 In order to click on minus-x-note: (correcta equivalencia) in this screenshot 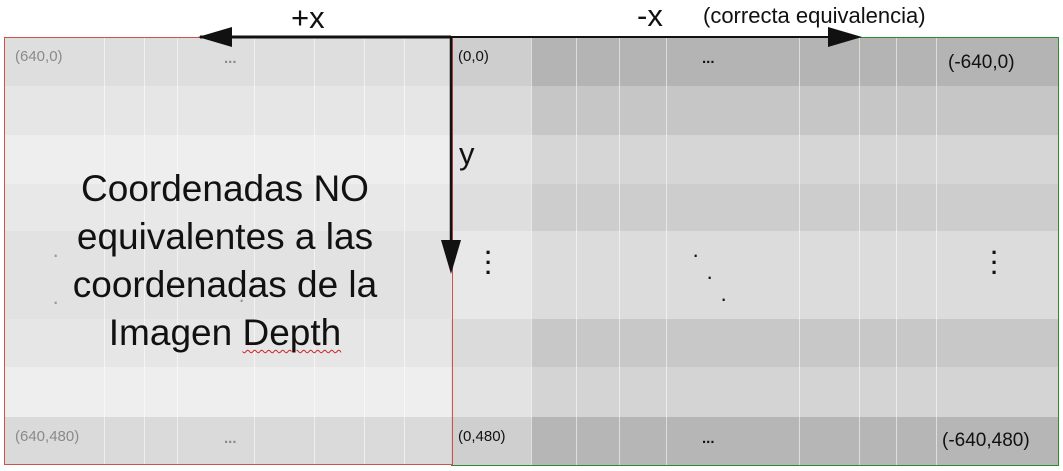, I will do `click(814, 15)`.